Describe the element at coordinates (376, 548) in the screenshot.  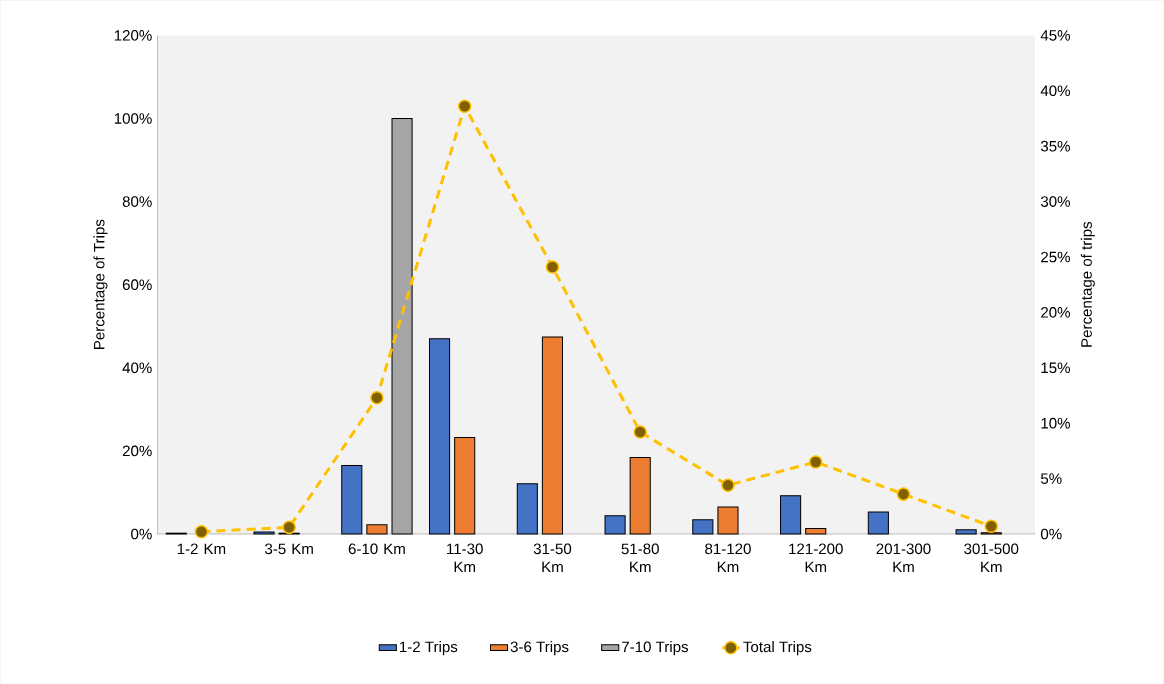
I see `x-tick-label: 6-10 Km` at that location.